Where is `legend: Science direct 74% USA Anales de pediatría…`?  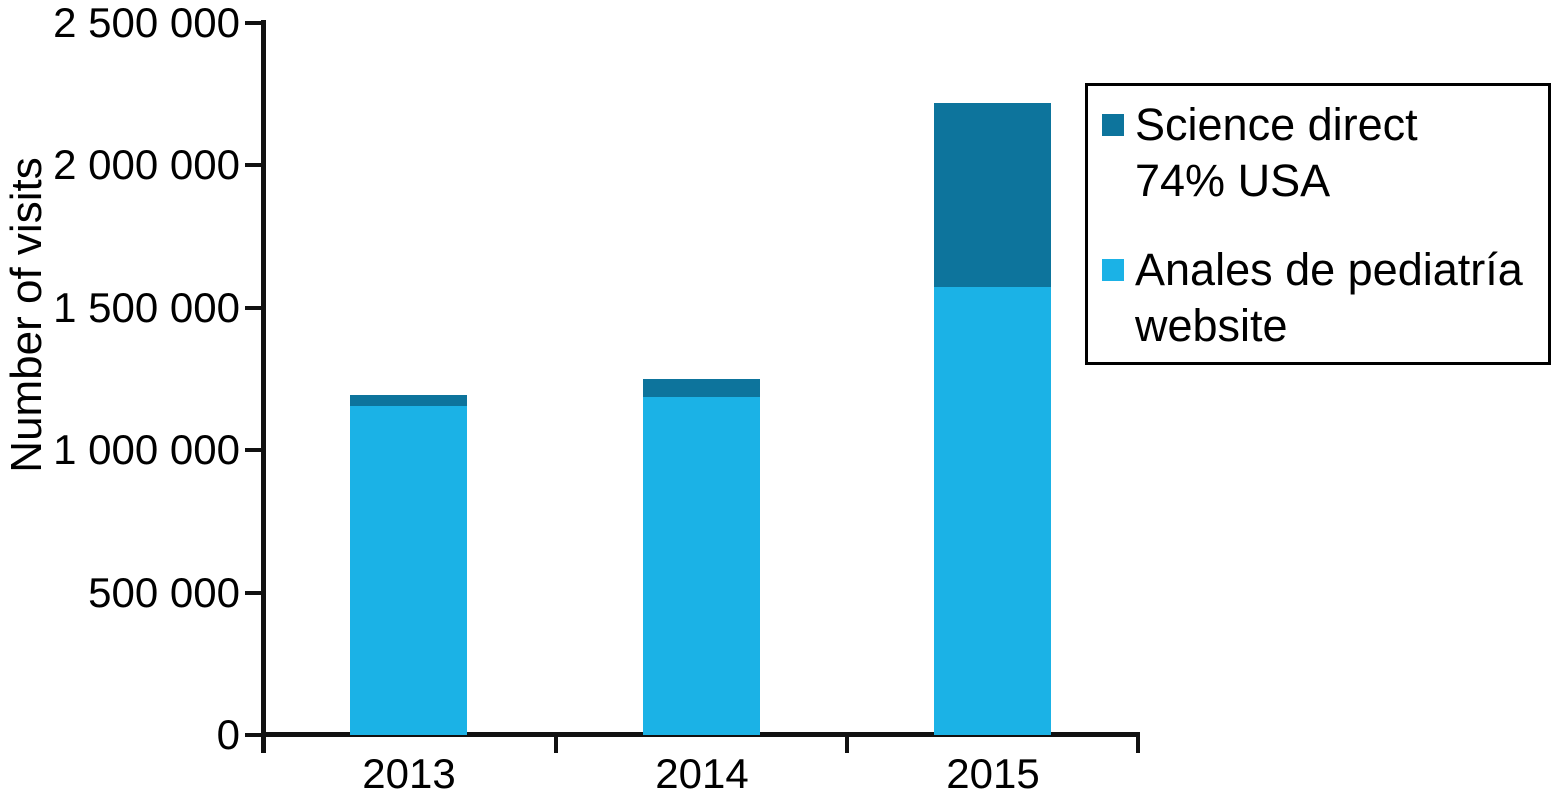
legend: Science direct 74% USA Anales de pediatría… is located at coordinates (1318, 224).